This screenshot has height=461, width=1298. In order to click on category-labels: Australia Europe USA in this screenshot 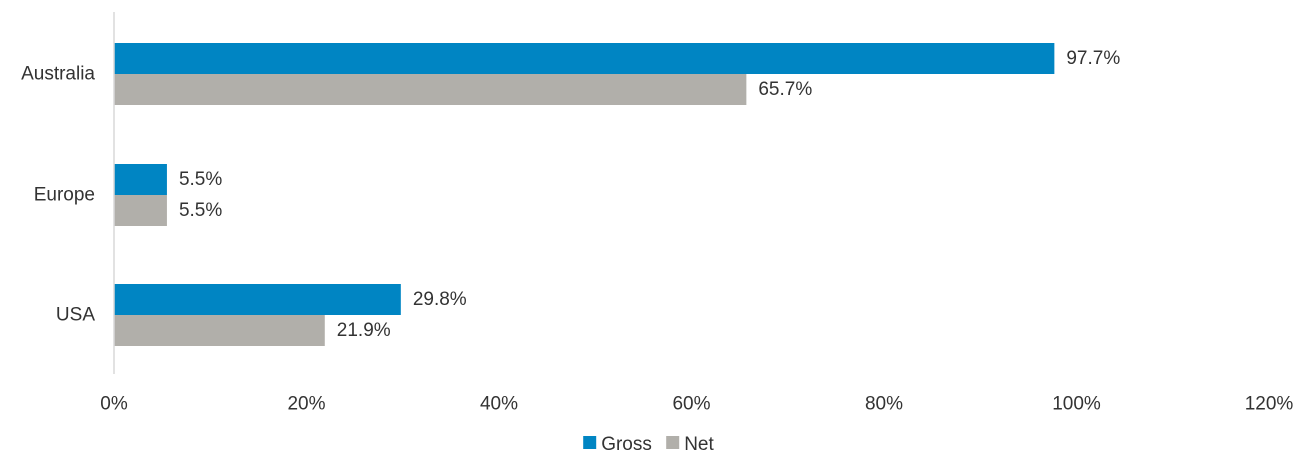, I will do `click(58, 195)`.